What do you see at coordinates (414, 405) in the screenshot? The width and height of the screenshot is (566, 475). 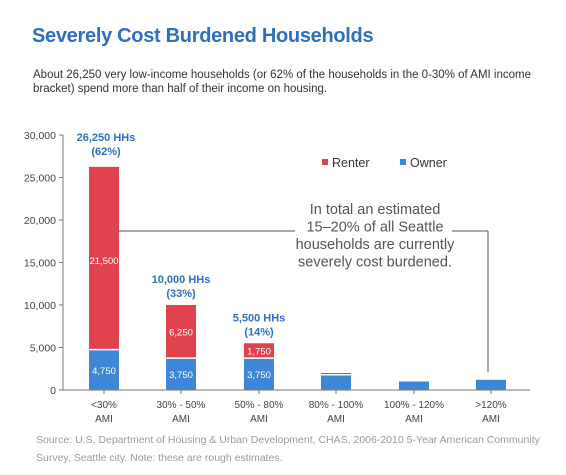 I see `x-tick-label: 100% - 120%` at bounding box center [414, 405].